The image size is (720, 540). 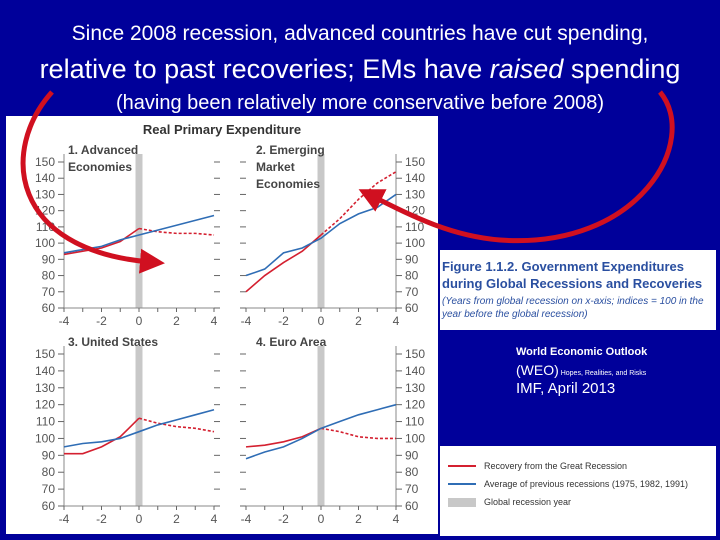 I want to click on chart1-ytick-label: 110, so click(x=45, y=227).